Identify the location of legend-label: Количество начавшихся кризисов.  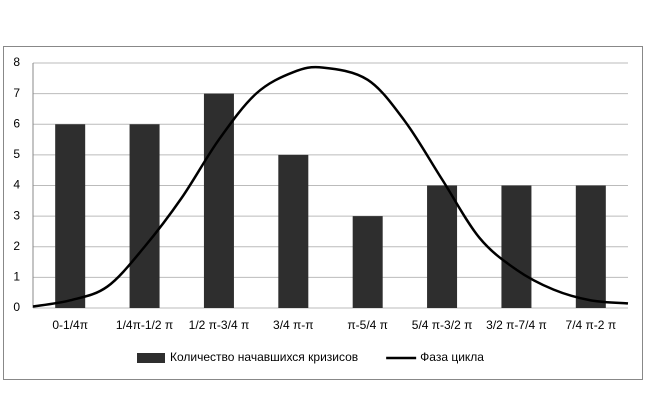
(264, 357).